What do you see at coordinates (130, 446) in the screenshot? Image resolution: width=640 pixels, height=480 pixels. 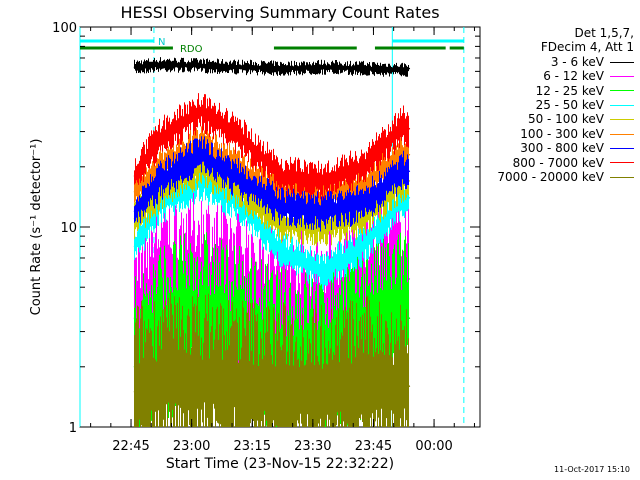 I see `x-tick-label-0: 22:45` at bounding box center [130, 446].